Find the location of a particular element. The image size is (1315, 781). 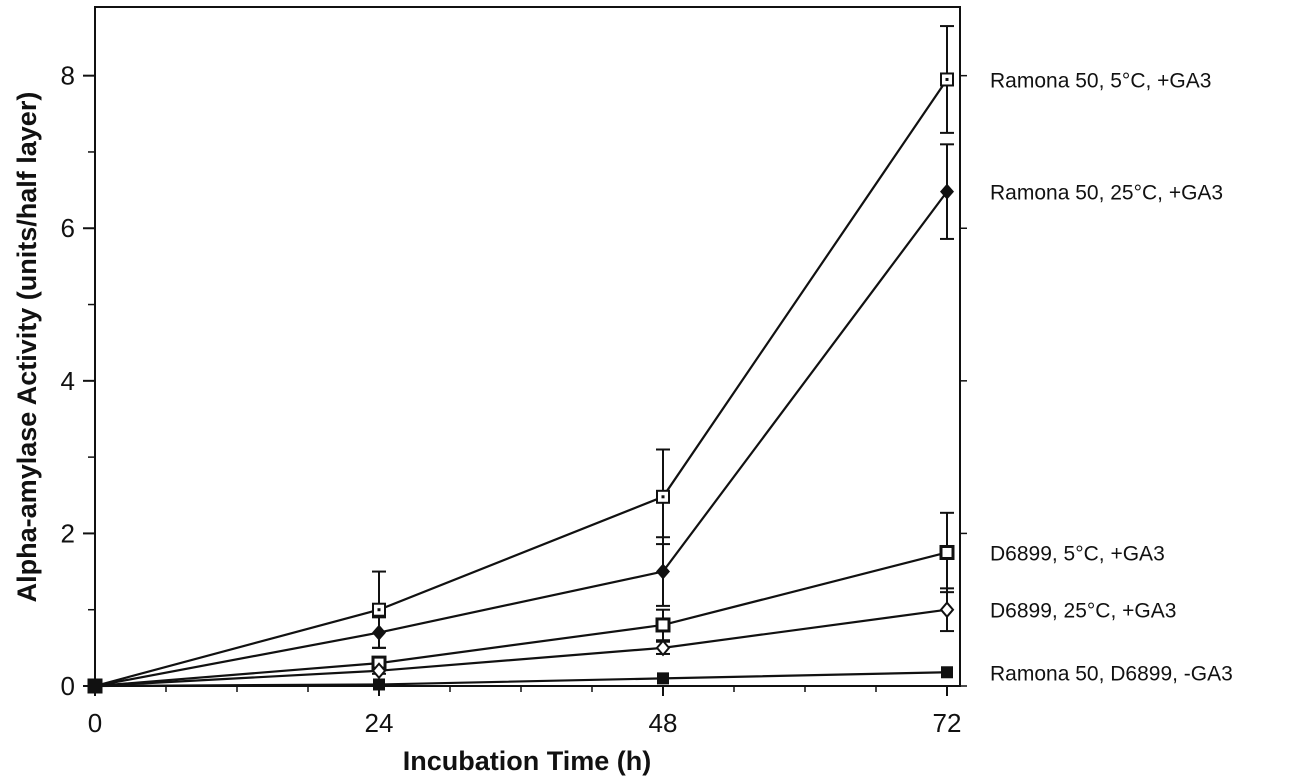

series-label: D6899, 5°C, +GA3 is located at coordinates (1077, 553).